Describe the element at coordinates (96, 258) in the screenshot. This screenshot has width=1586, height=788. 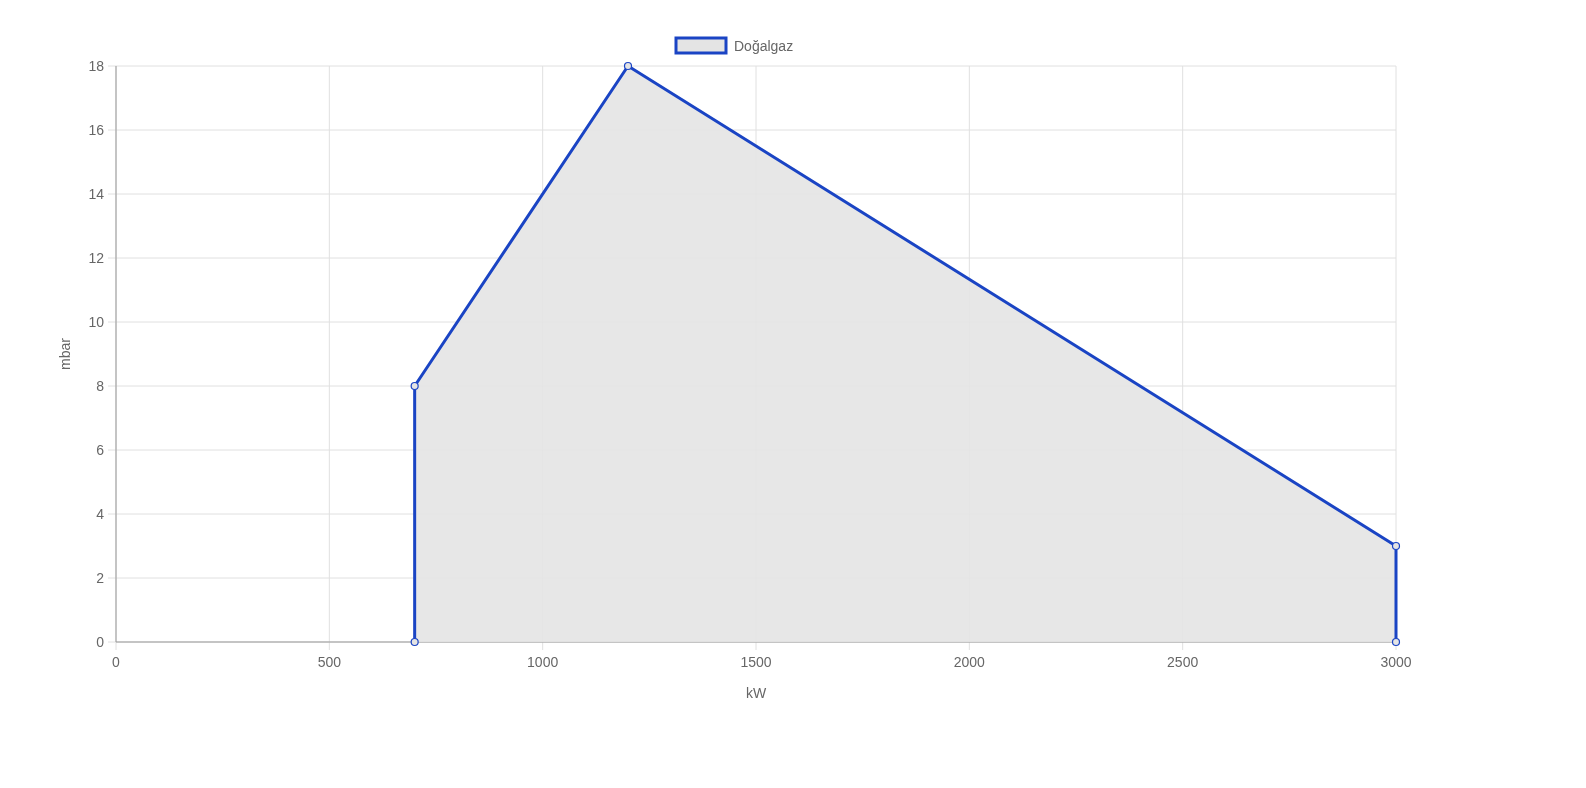
I see `y-tick-label: 12` at that location.